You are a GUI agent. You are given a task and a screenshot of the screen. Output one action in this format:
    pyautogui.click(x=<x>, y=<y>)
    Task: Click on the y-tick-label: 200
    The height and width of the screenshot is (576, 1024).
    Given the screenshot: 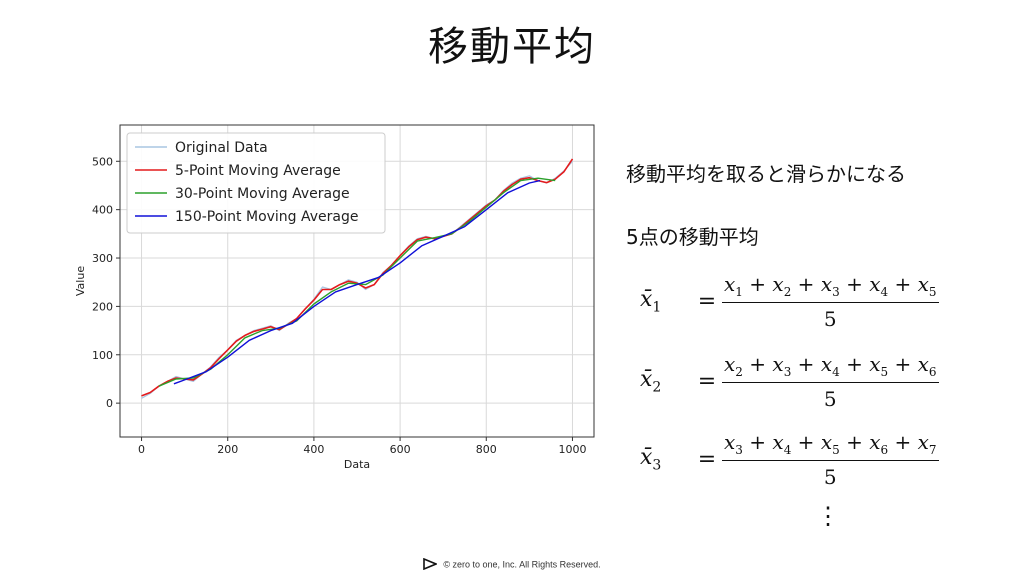 What is the action you would take?
    pyautogui.click(x=102, y=306)
    